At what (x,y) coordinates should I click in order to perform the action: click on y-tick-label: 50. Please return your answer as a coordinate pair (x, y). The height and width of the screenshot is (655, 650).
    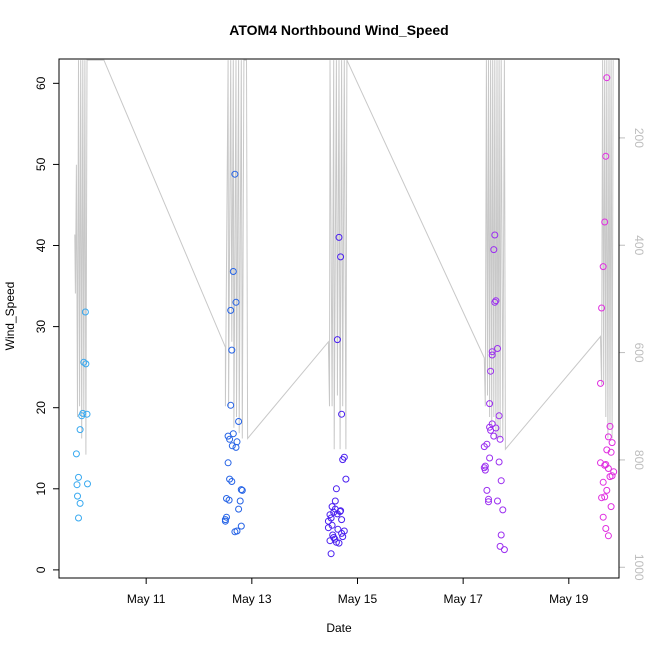
    Looking at the image, I should click on (41, 164).